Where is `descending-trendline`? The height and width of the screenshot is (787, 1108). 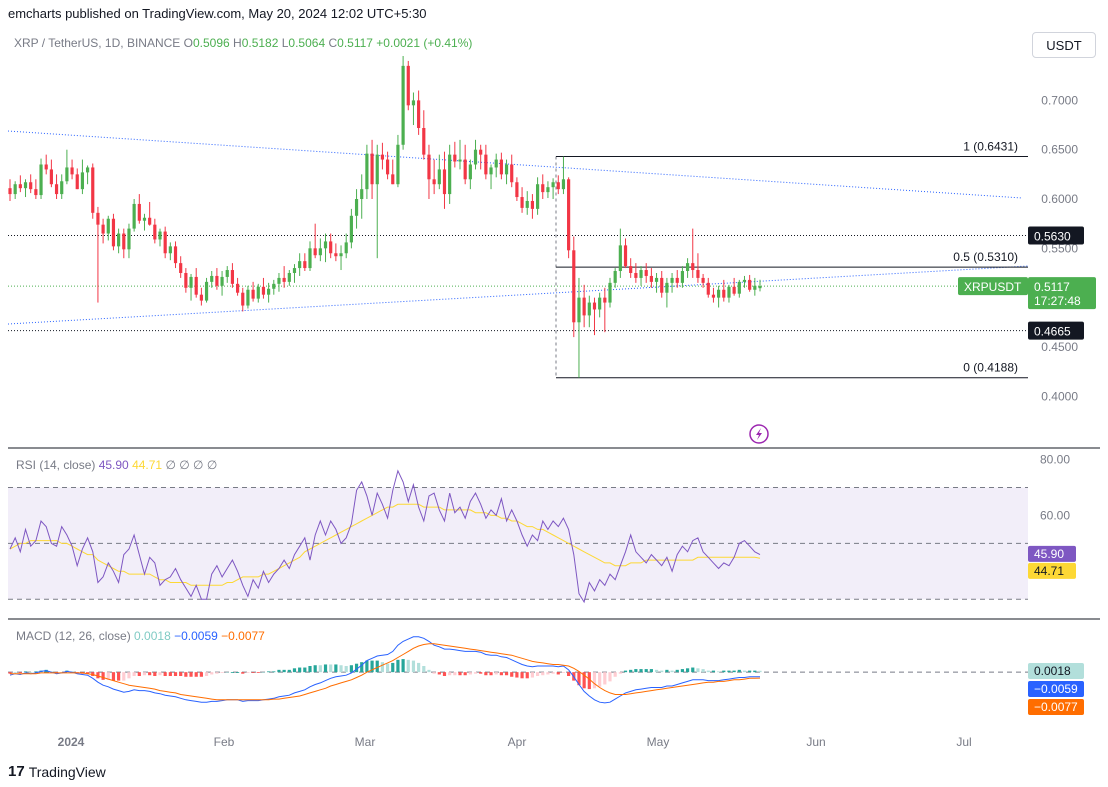
descending-trendline is located at coordinates (515, 164).